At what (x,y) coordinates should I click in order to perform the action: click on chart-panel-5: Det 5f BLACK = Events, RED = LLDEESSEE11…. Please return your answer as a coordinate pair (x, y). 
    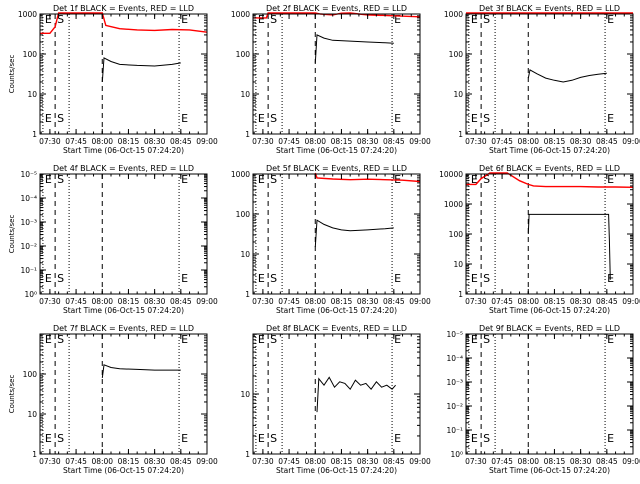
    Looking at the image, I should click on (331, 239).